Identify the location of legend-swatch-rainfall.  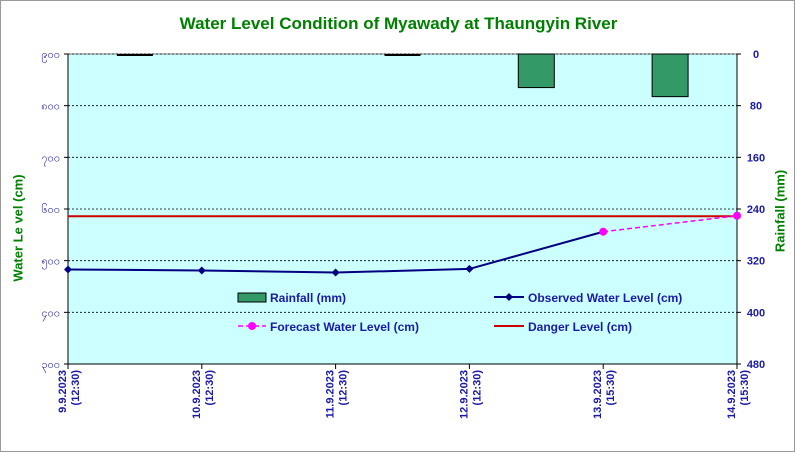
(252, 297).